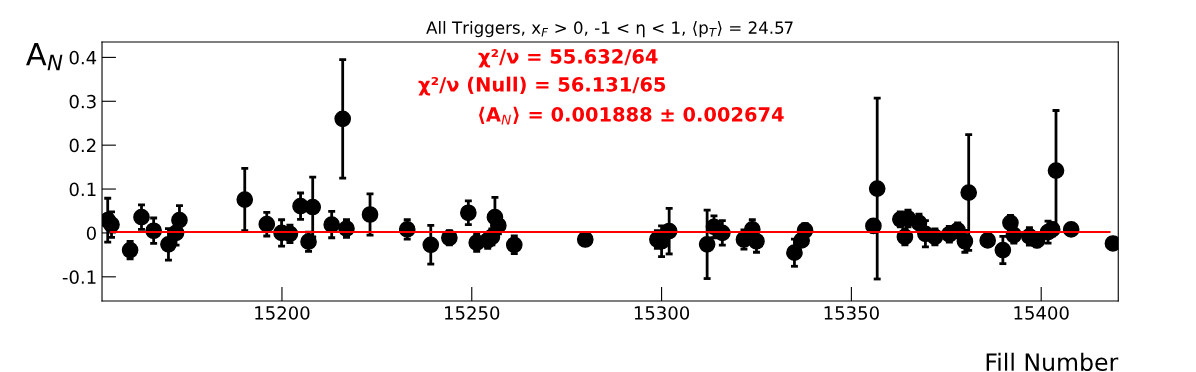 The width and height of the screenshot is (1196, 372). Describe the element at coordinates (1052, 362) in the screenshot. I see `x-axis-title: Fill Number` at that location.